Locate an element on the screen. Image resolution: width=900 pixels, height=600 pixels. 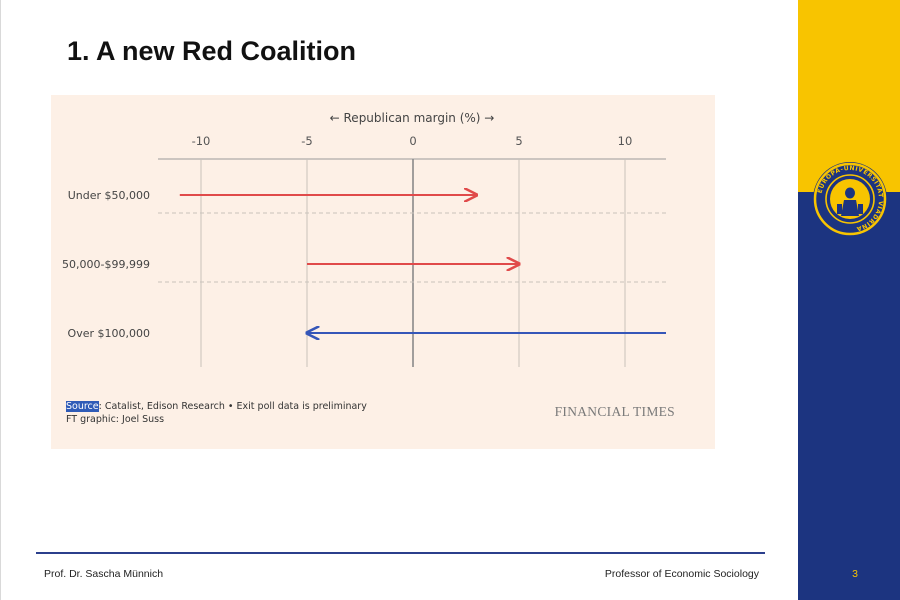
x-tick-label: -5 is located at coordinates (306, 141).